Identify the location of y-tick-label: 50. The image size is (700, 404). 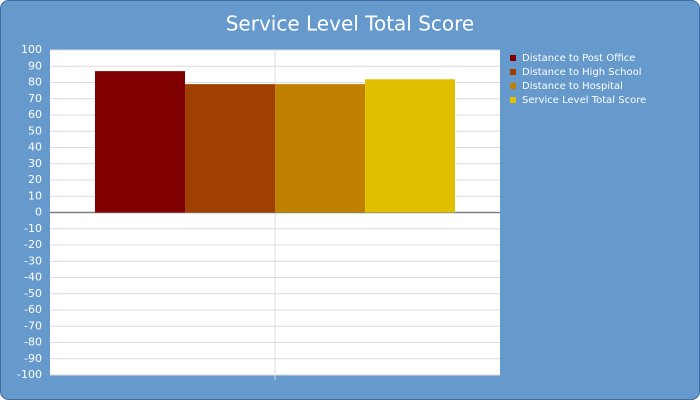
(35, 130).